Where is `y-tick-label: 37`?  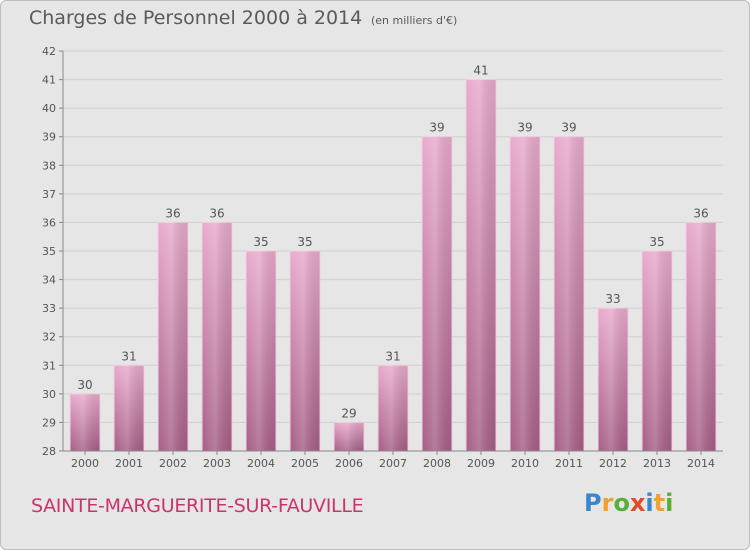 y-tick-label: 37 is located at coordinates (49, 194).